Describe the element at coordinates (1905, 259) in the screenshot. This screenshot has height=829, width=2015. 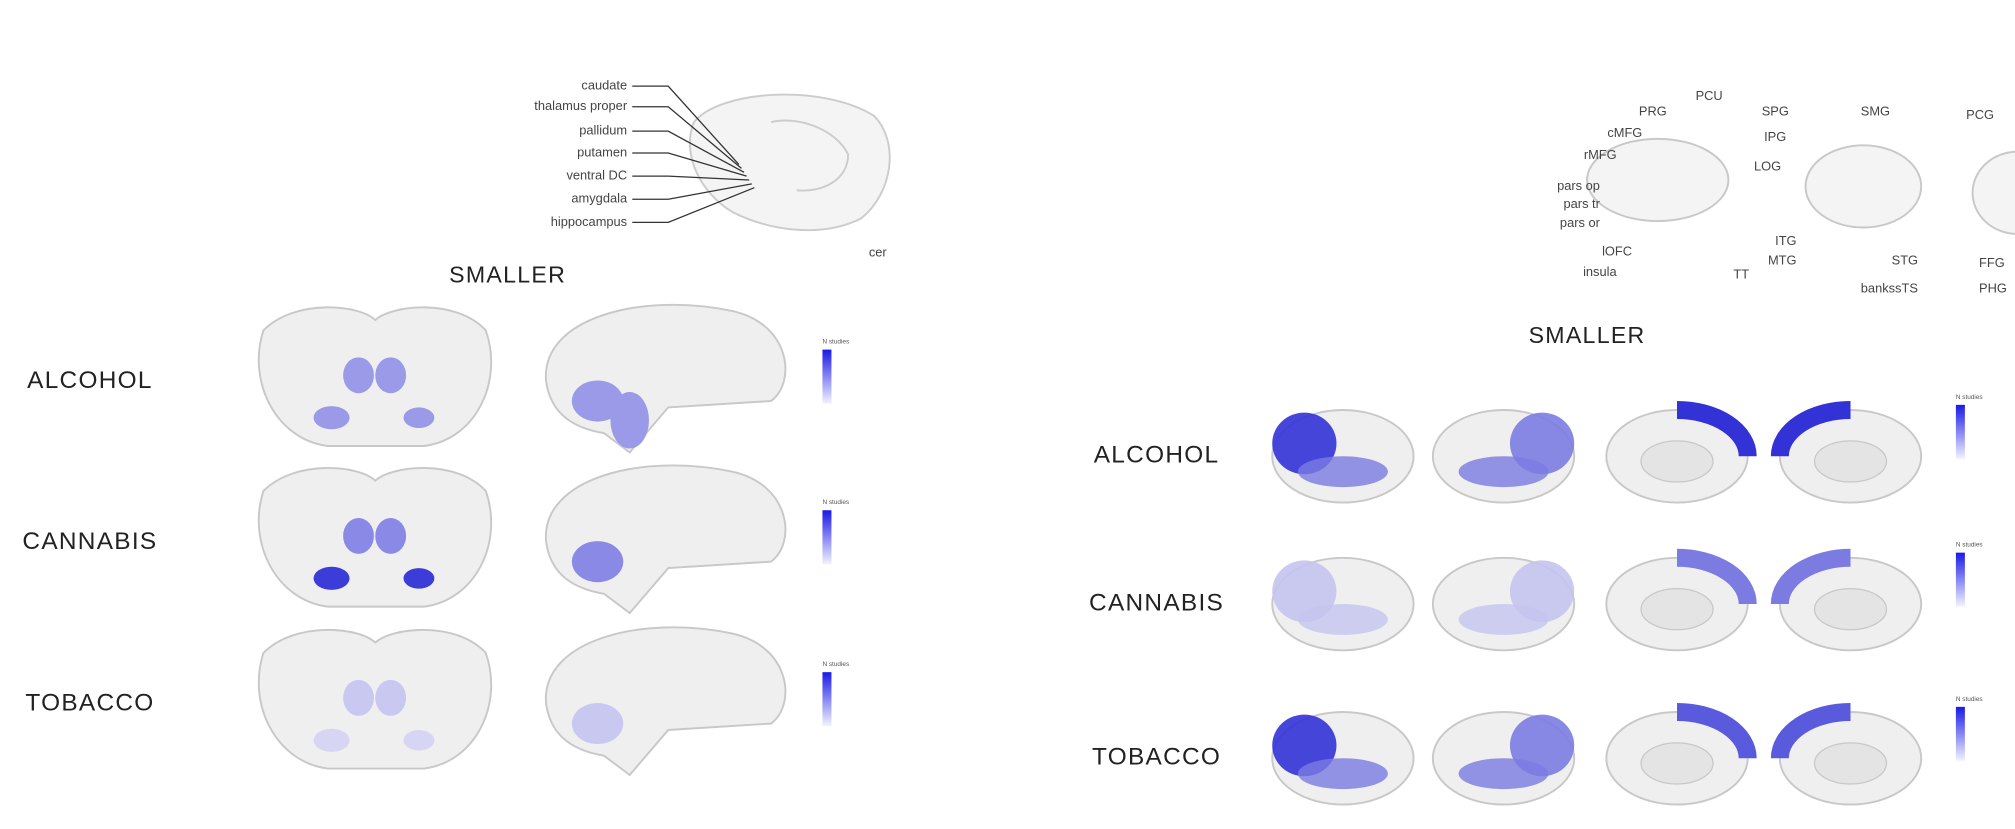
I see `region-label: STG` at that location.